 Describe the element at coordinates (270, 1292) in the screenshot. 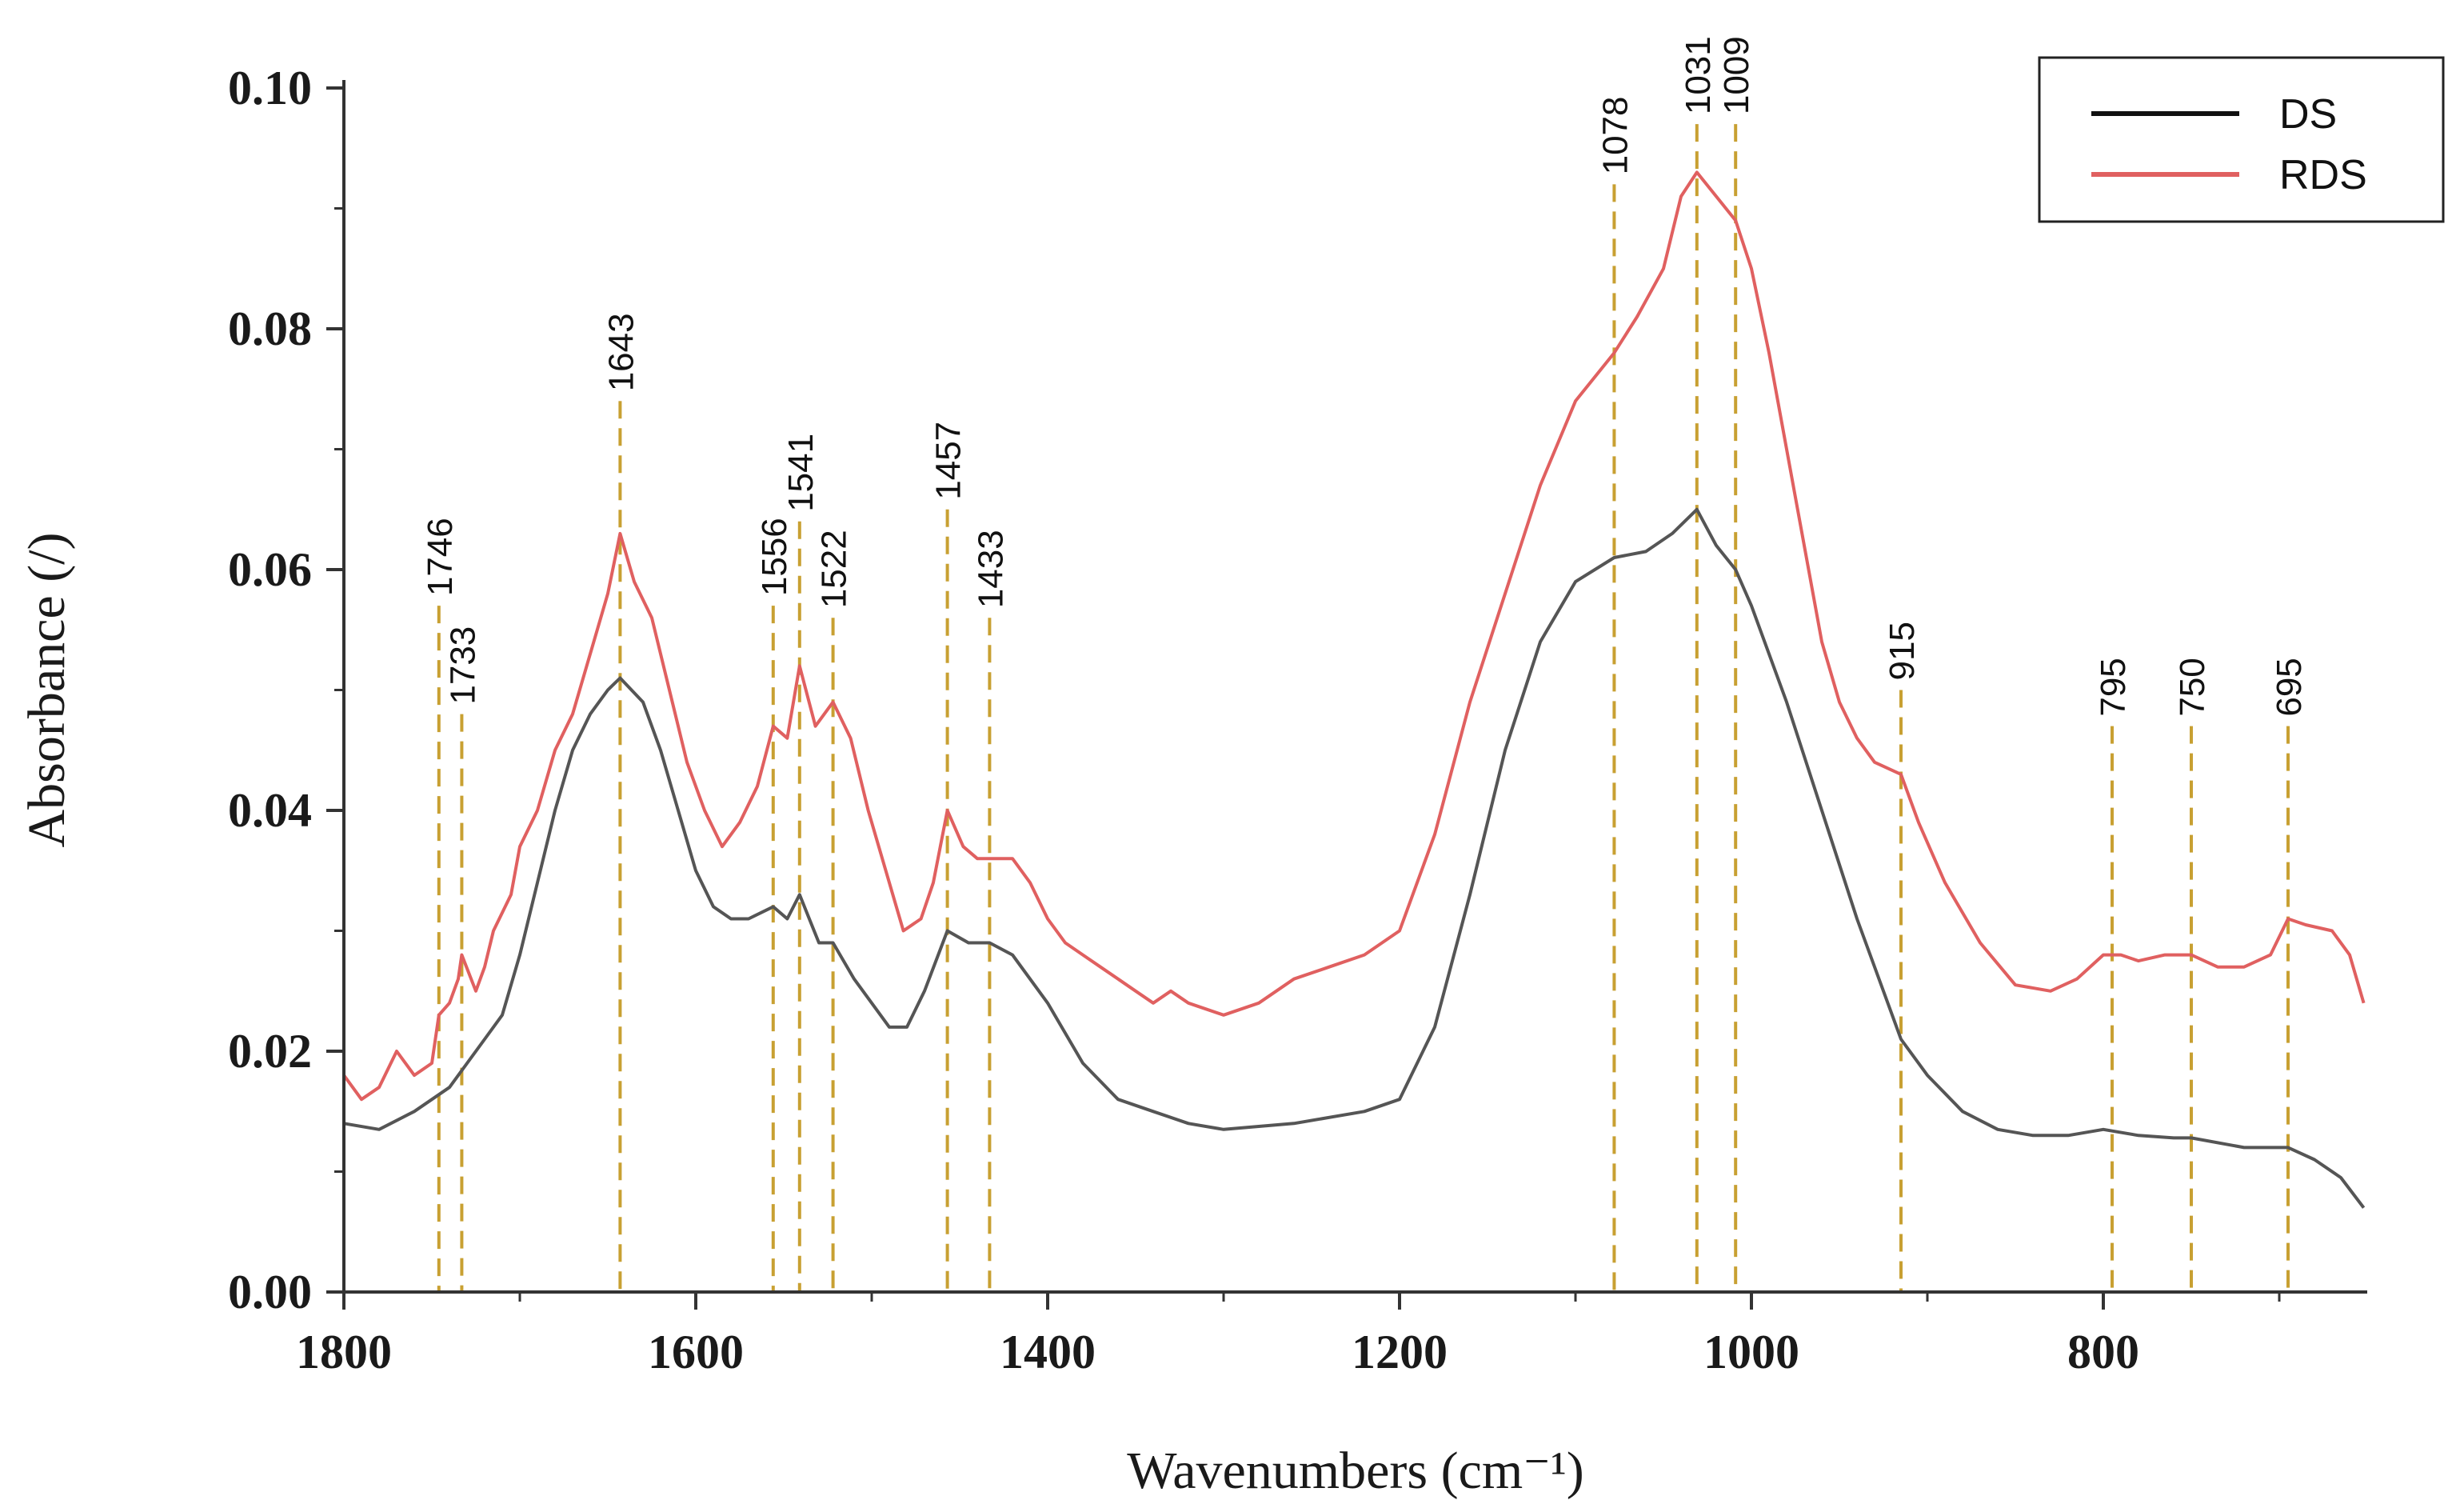

I see `y-tick-label: 0.00` at that location.